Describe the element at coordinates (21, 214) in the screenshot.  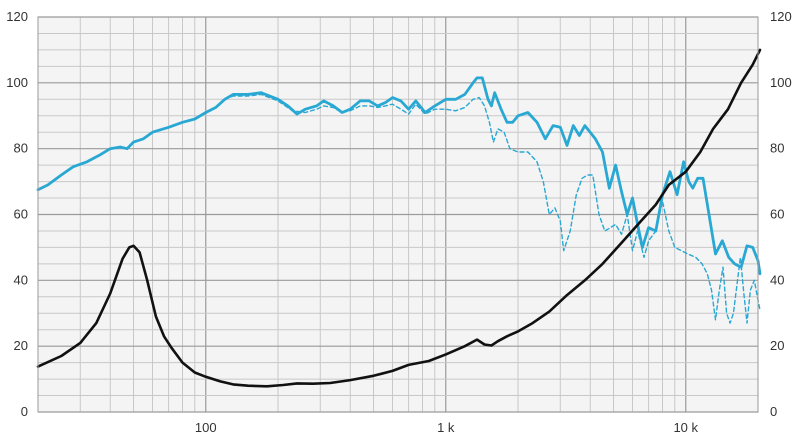
I see `y-tick-label-left: 60` at that location.